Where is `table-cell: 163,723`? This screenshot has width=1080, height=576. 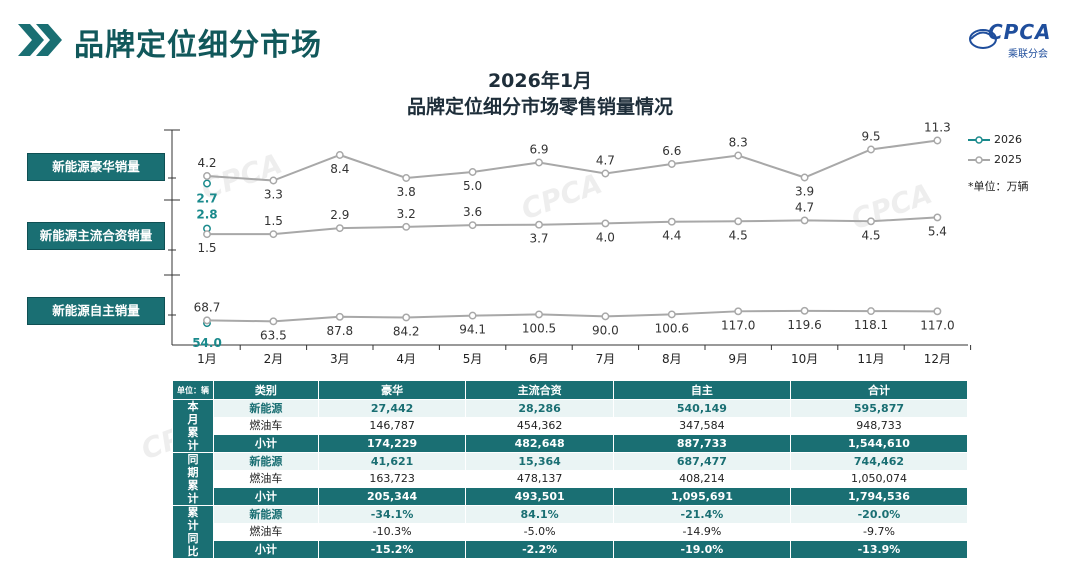
table-cell: 163,723 is located at coordinates (392, 479).